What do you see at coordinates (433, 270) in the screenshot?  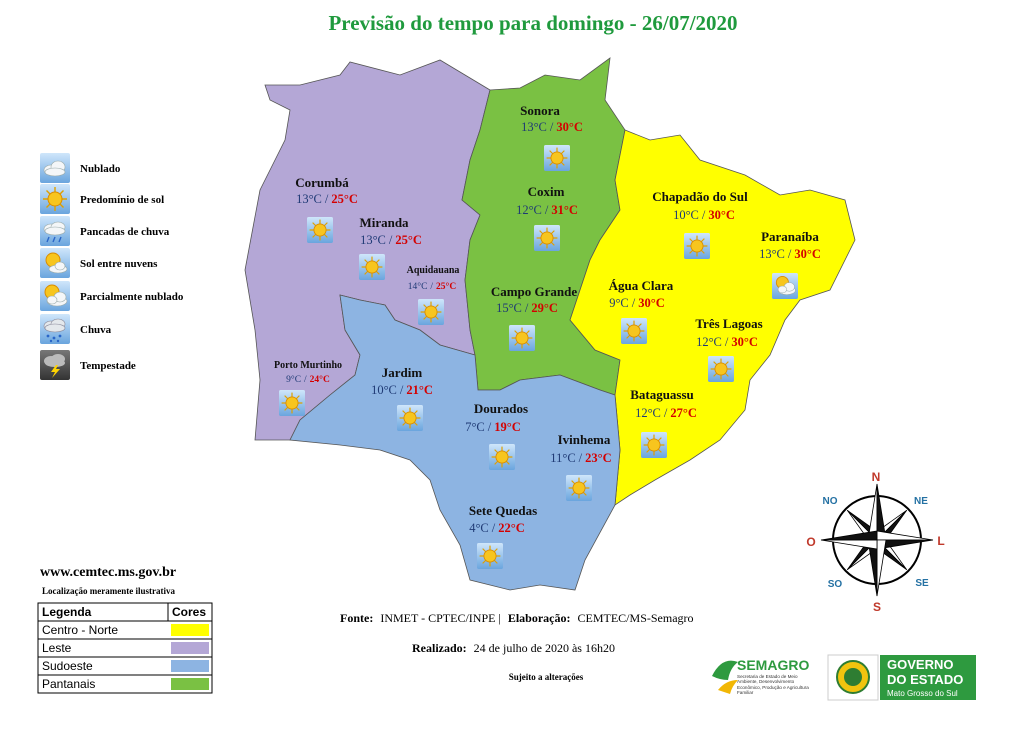 I see `city-name: Aquidauana` at bounding box center [433, 270].